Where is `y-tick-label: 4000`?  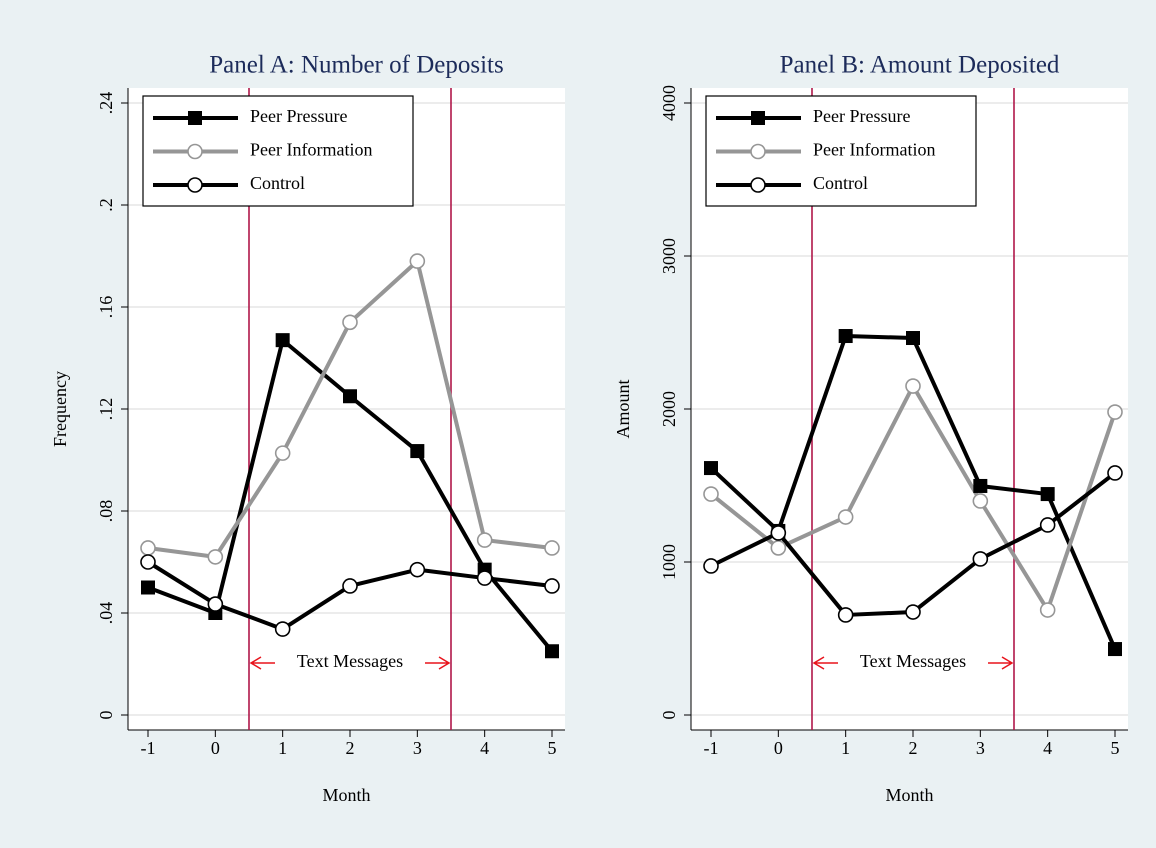 y-tick-label: 4000 is located at coordinates (669, 103).